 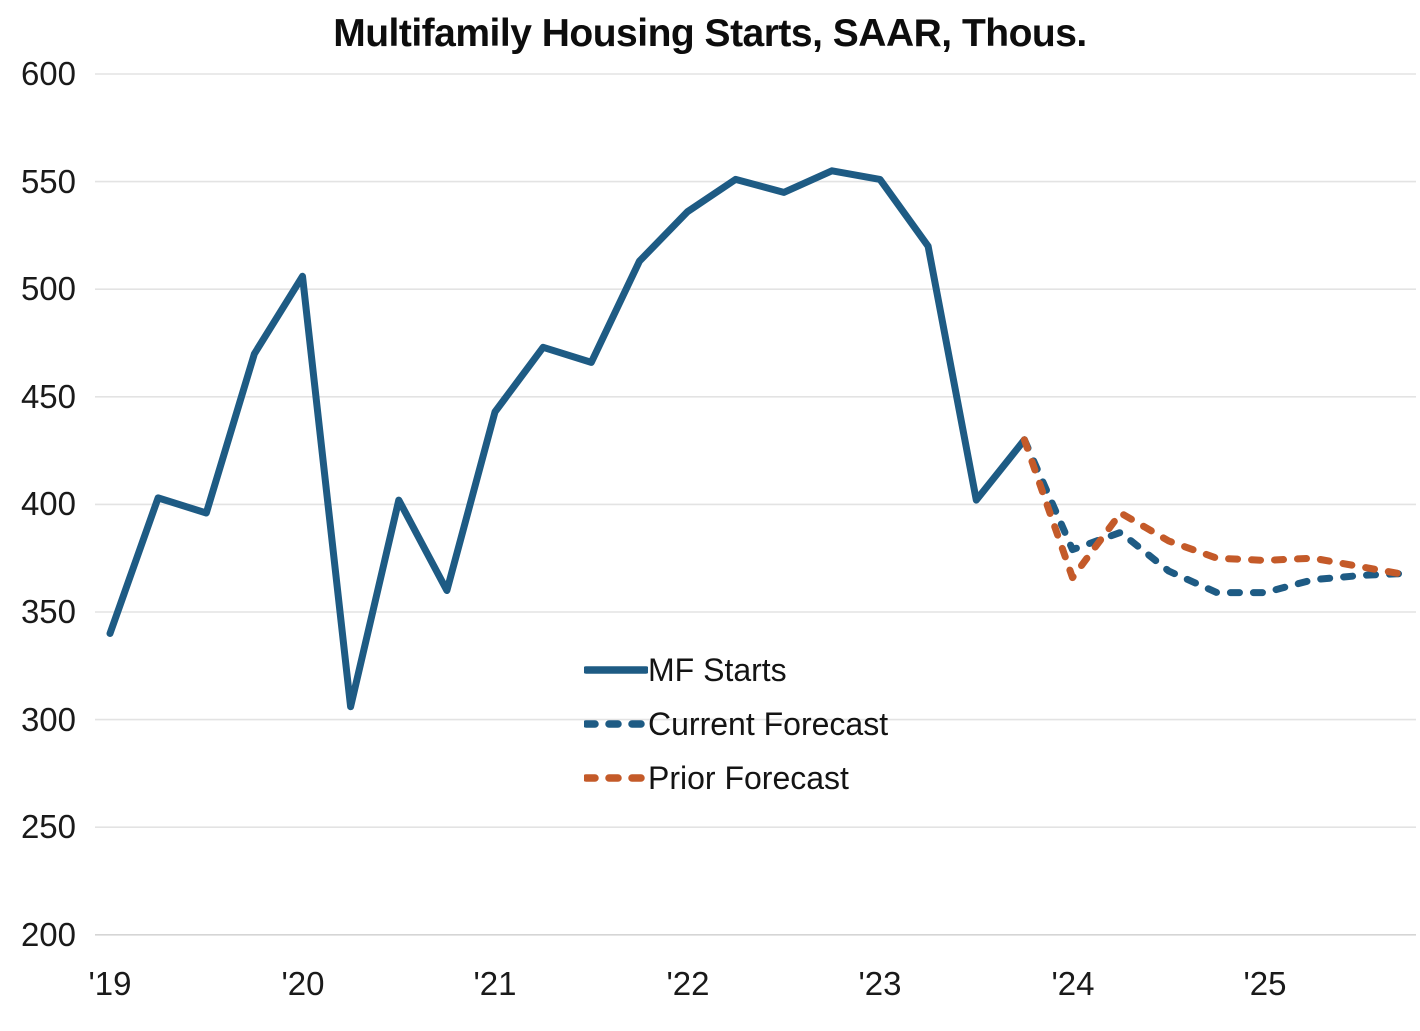 What do you see at coordinates (717, 669) in the screenshot?
I see `legend-label: MF Starts` at bounding box center [717, 669].